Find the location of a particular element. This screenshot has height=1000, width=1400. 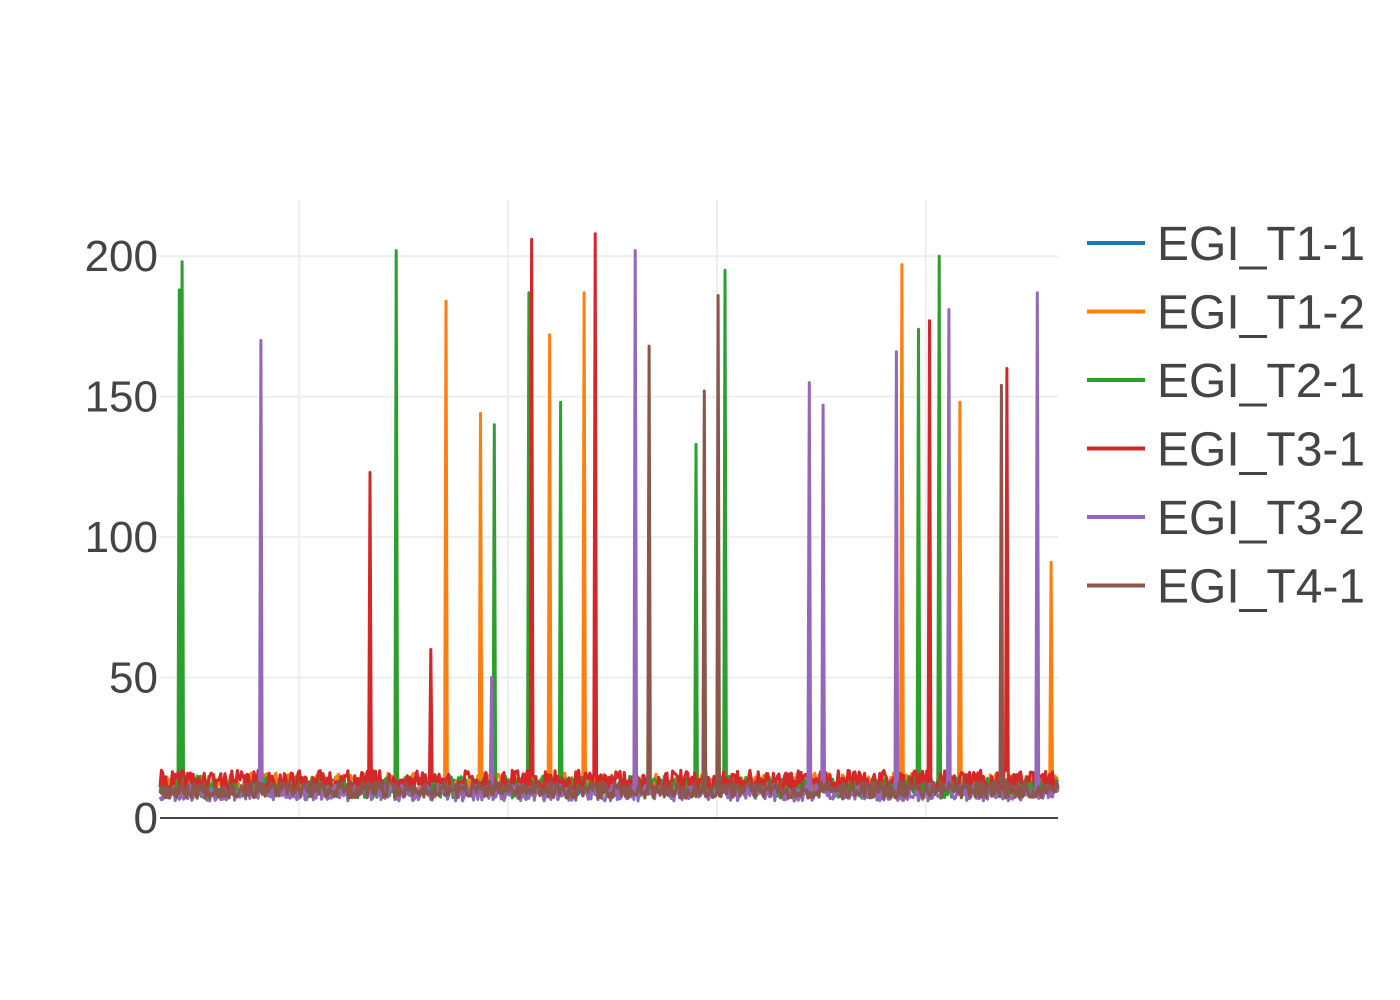

y-axis-ticks: 0 50 100 150 200 is located at coordinates (121, 537).